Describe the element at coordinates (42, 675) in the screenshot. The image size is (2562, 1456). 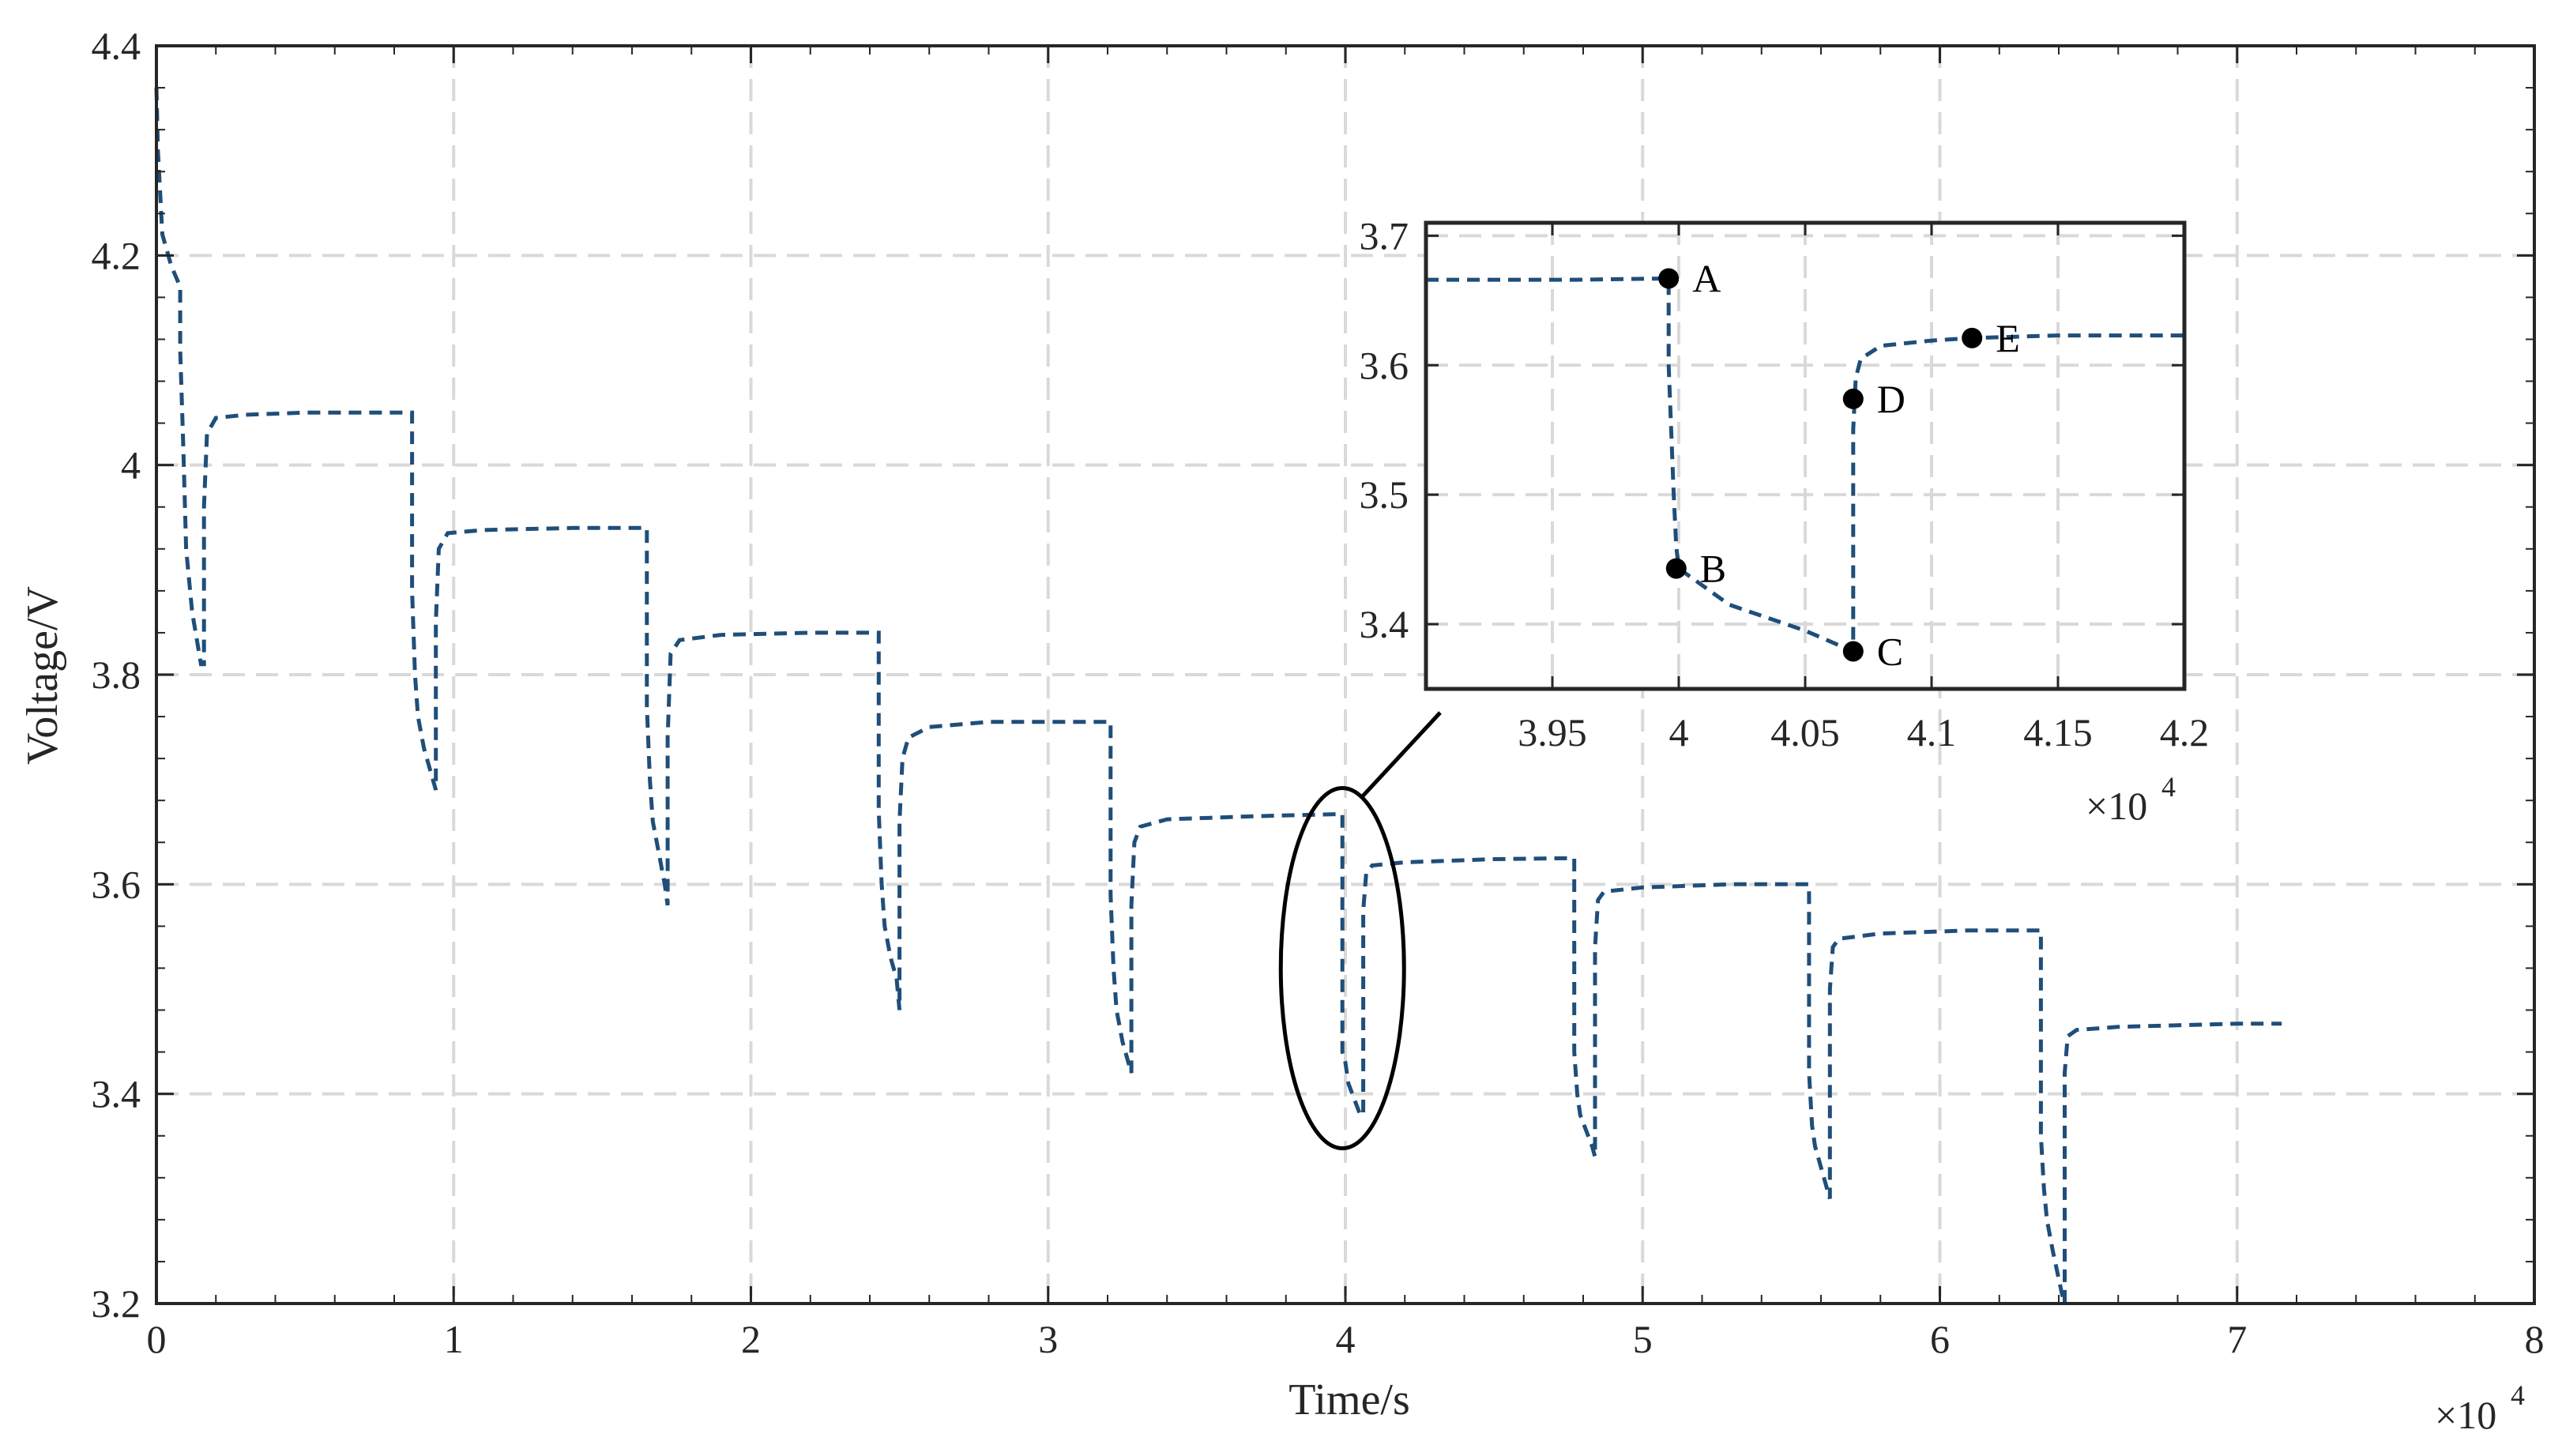
I see `y-axis-title: Voltage/V` at that location.